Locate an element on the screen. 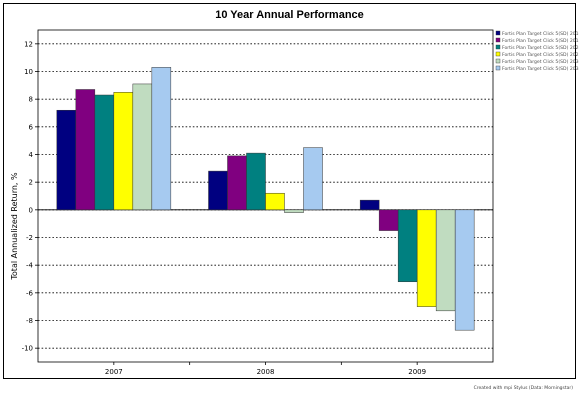  chart-title: 10 Year Annual Performance is located at coordinates (289, 15).